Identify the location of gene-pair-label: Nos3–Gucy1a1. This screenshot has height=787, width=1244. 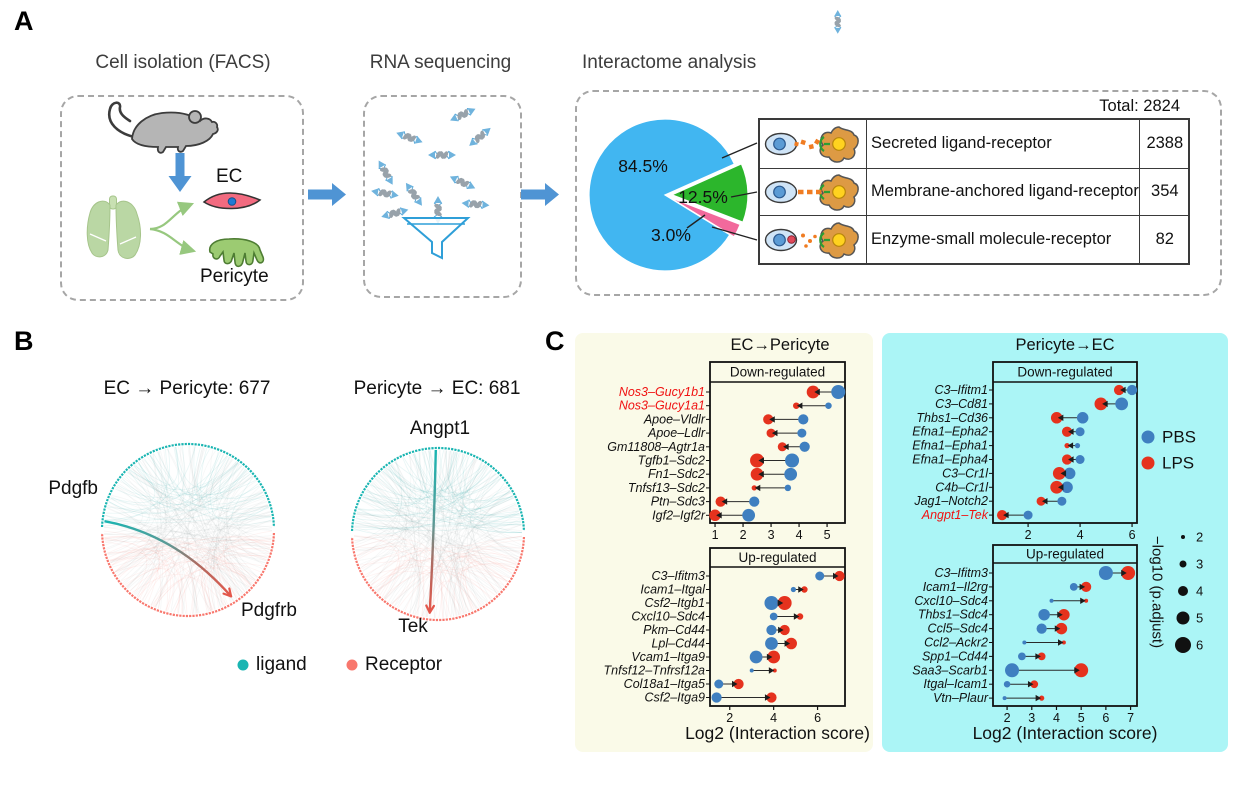
(662, 406).